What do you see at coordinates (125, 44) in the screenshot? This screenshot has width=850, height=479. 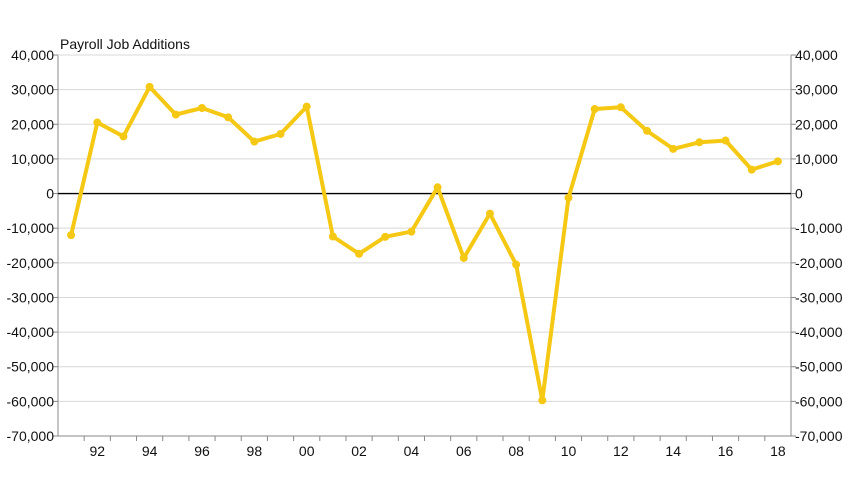 I see `chart-title: Payroll Job Additions` at bounding box center [125, 44].